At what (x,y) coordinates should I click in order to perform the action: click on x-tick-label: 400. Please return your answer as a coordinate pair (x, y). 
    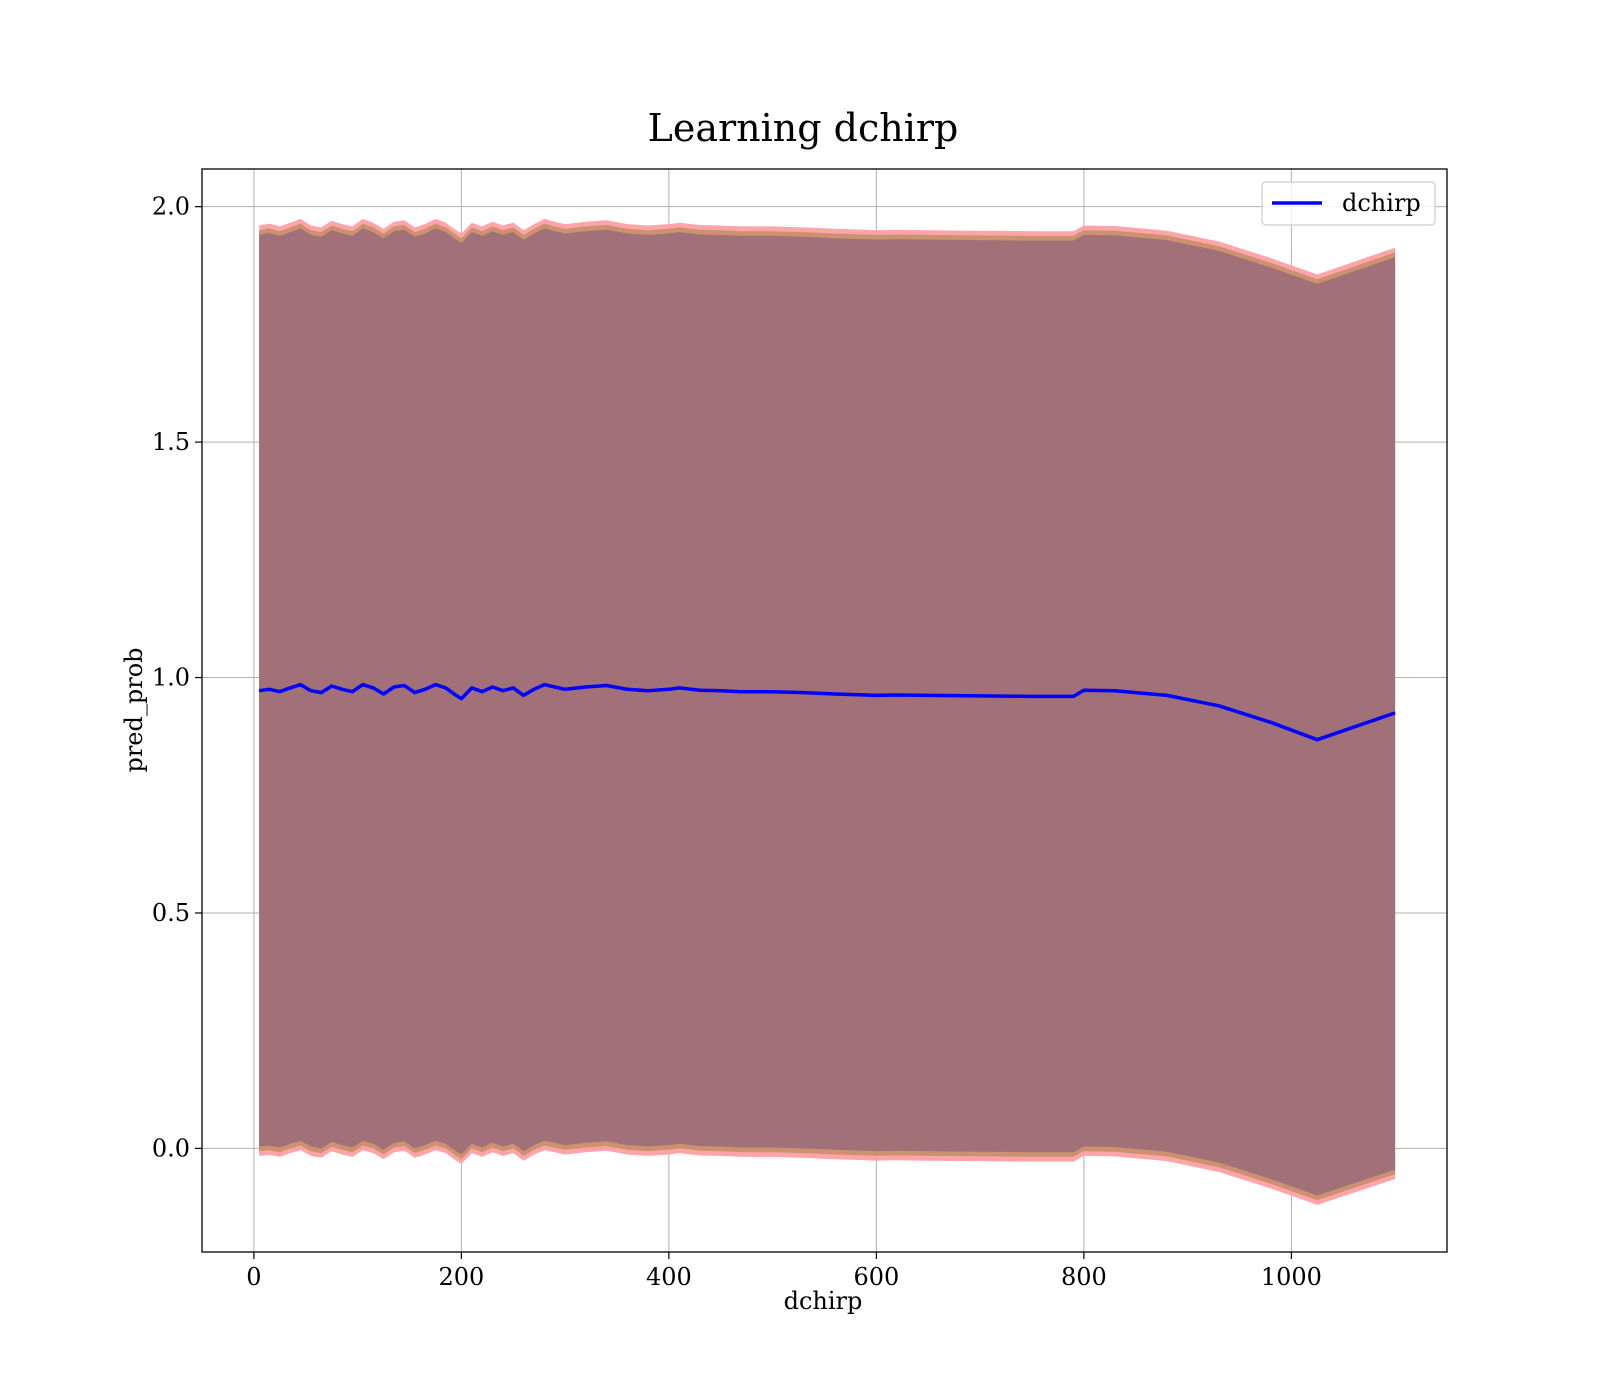
    Looking at the image, I should click on (669, 1277).